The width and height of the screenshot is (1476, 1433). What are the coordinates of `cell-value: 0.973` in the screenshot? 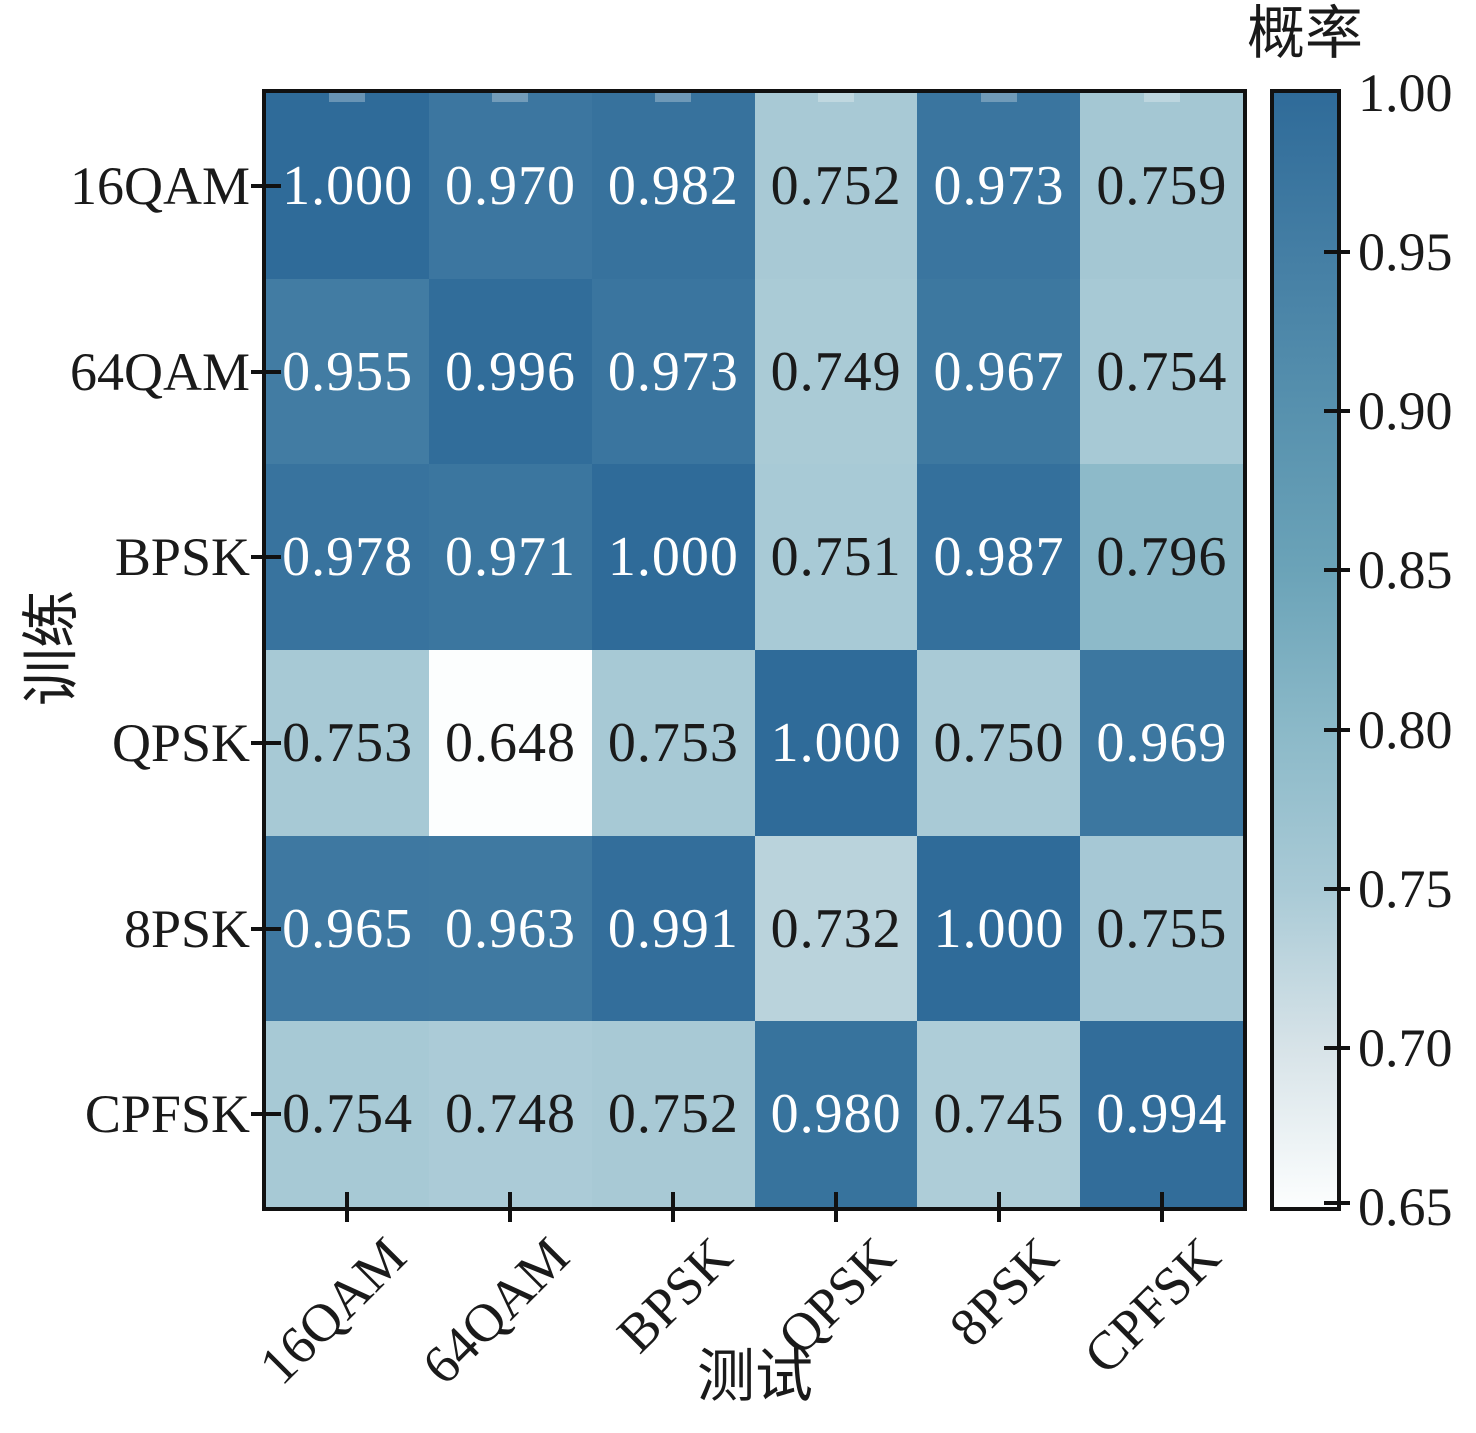 It's located at (999, 186).